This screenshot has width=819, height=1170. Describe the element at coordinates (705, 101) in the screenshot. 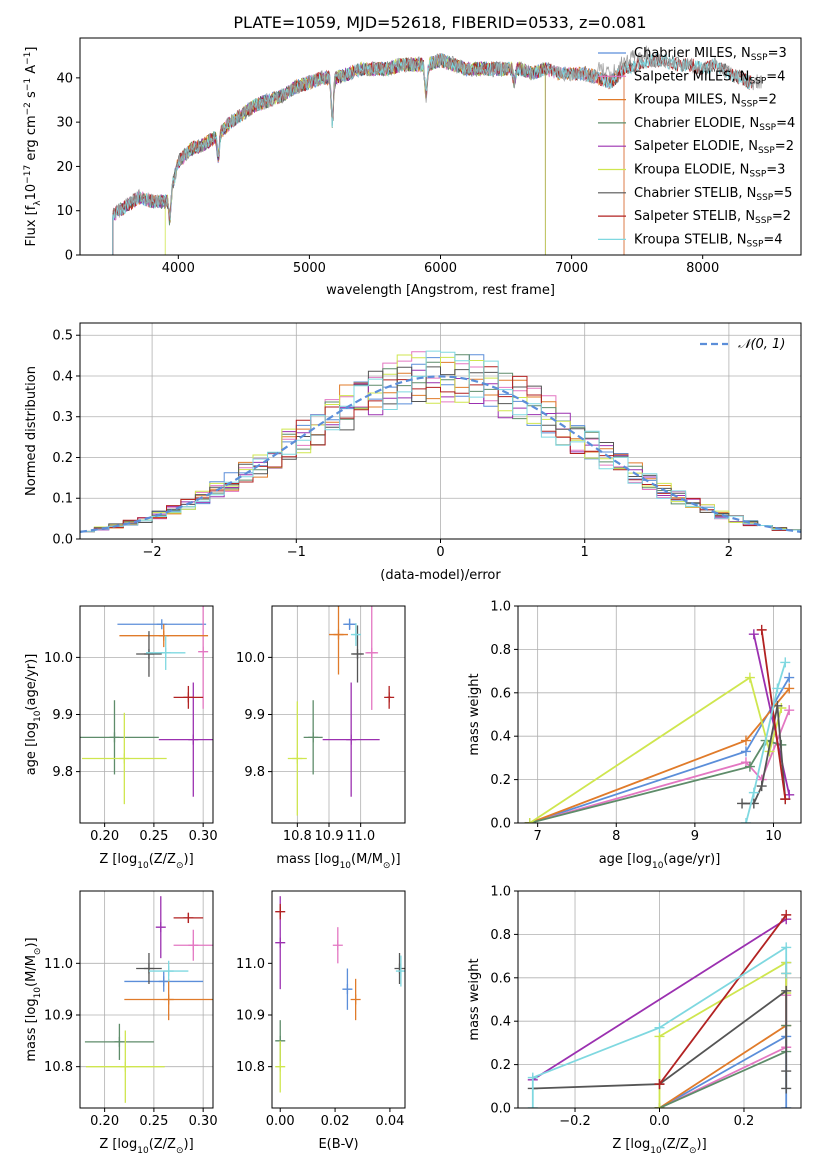

I see `legend-label-kroupa-miles: Kroupa MILES, NSSP=2` at that location.